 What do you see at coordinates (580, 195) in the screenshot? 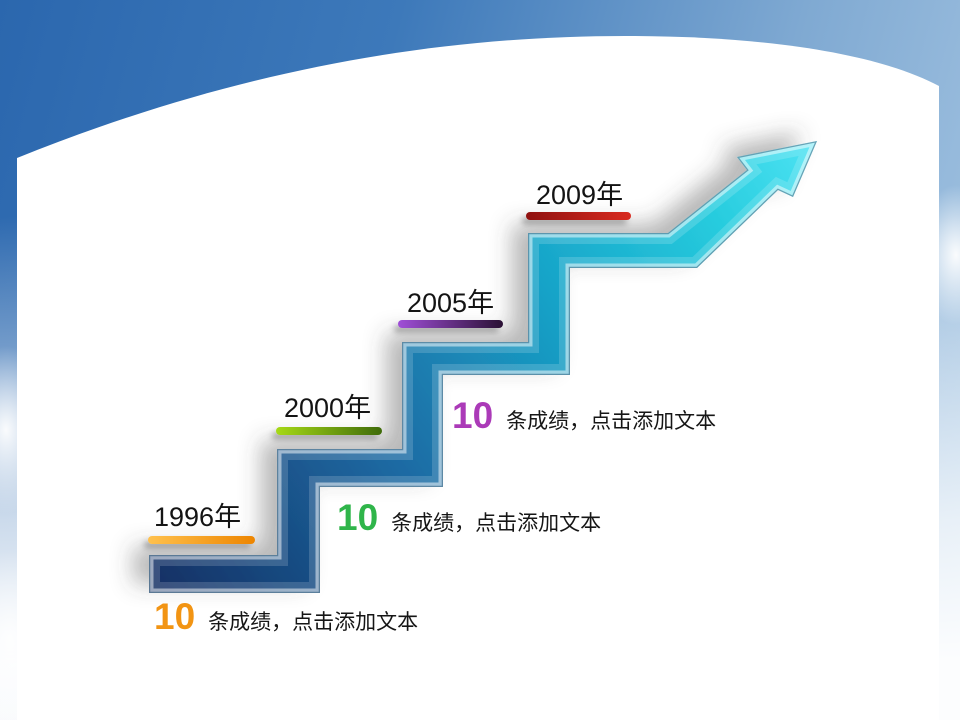
I see `year-label-2009: 2009年` at bounding box center [580, 195].